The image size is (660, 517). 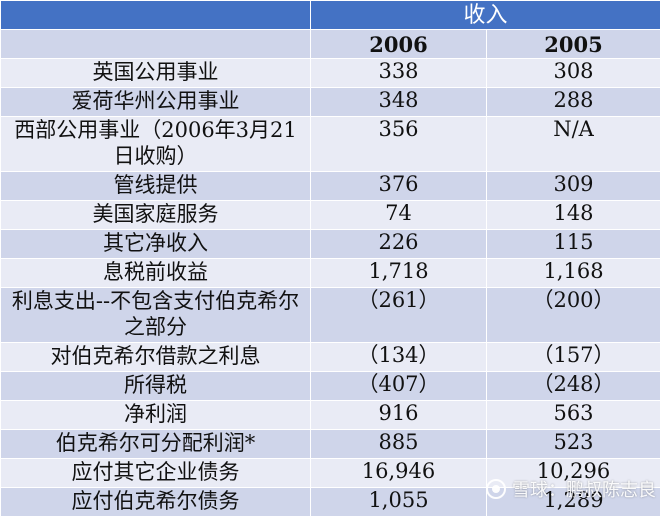 What do you see at coordinates (156, 102) in the screenshot?
I see `row-label: 爱荷华州公用事业` at bounding box center [156, 102].